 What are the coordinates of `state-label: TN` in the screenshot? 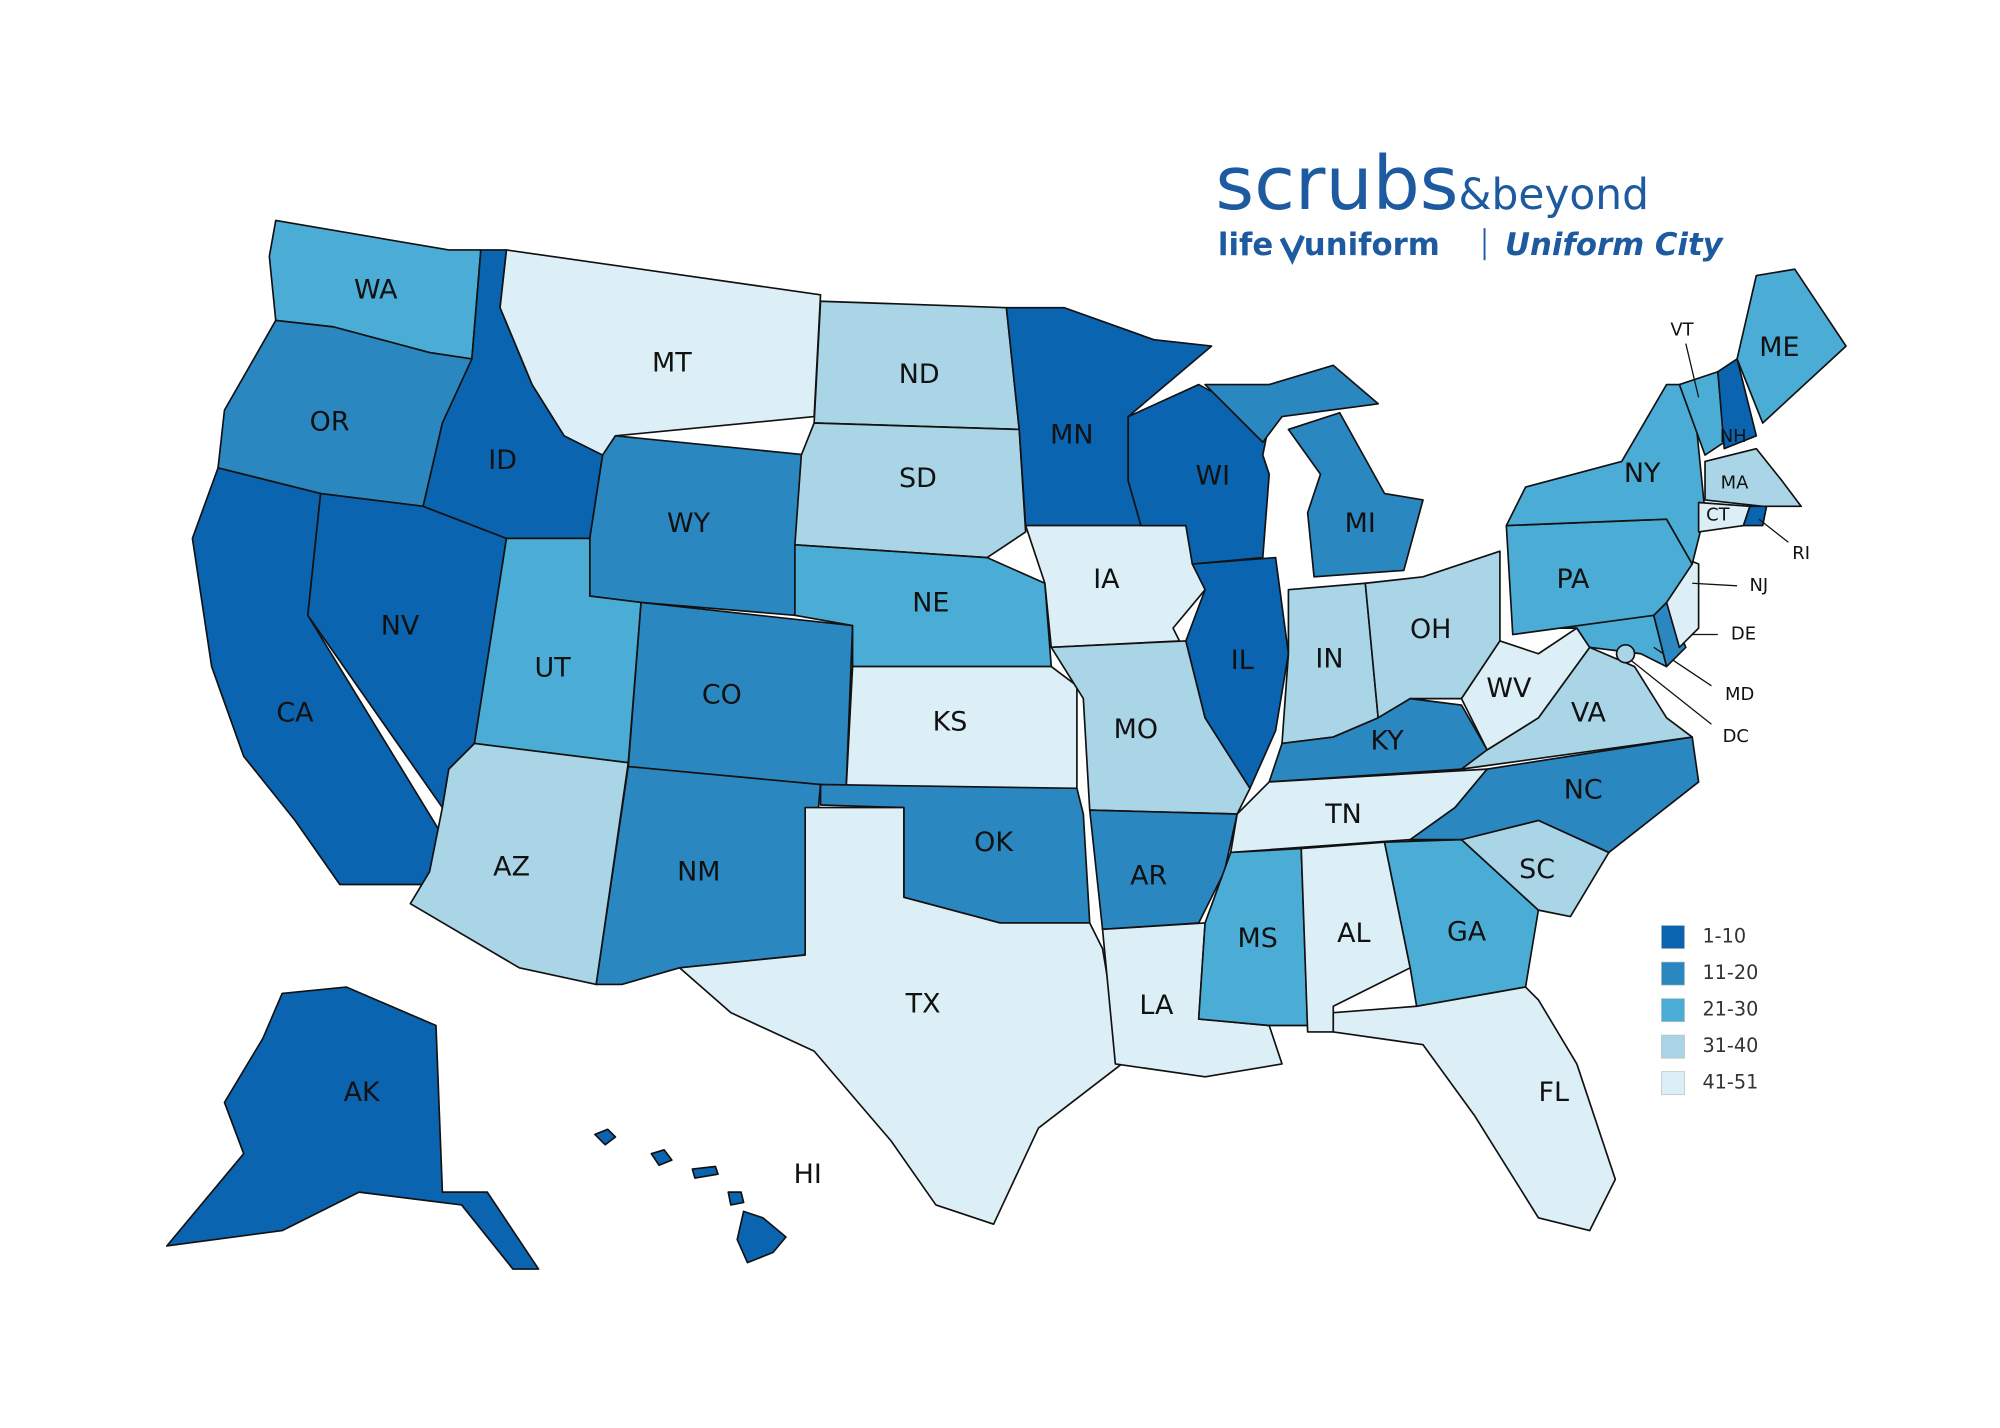 It's located at (1343, 814).